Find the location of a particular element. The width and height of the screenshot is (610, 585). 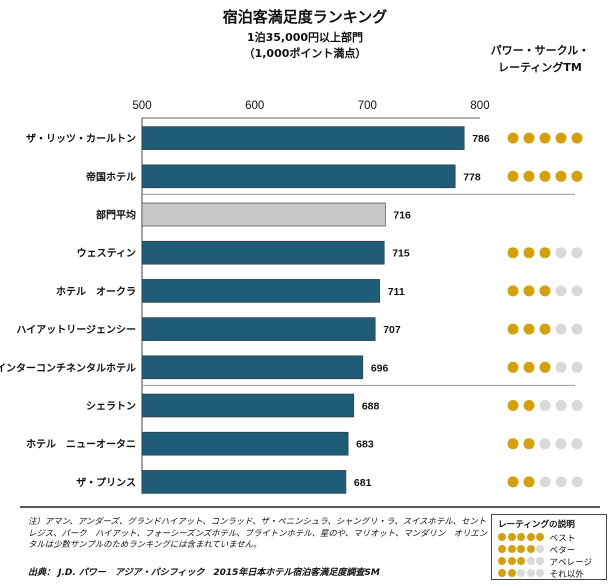

x-tick-label: 600 is located at coordinates (254, 106).